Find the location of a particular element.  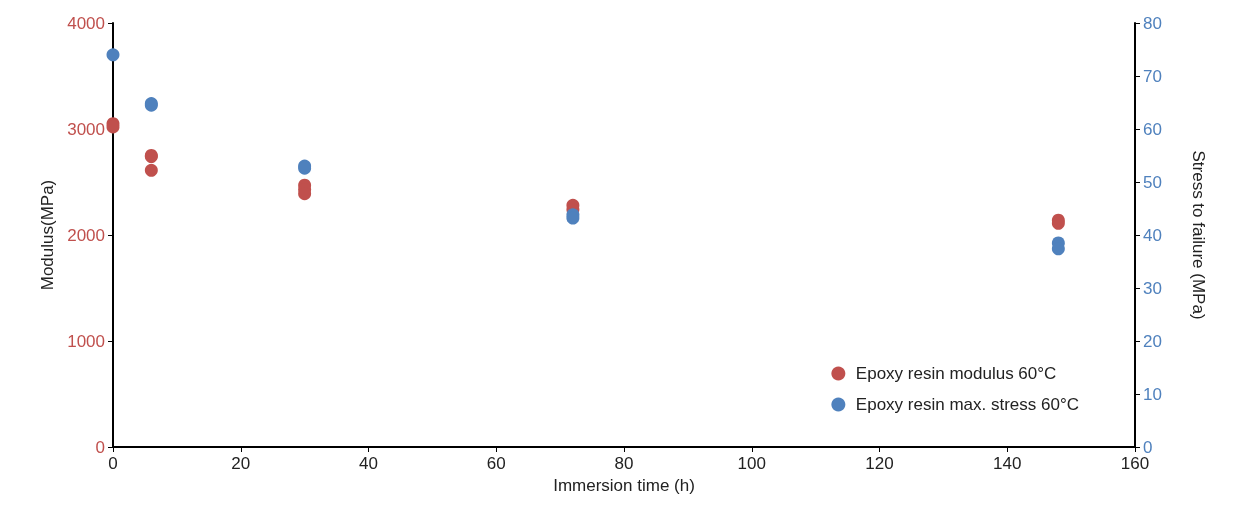

x-tick-label: 40 is located at coordinates (368, 463).